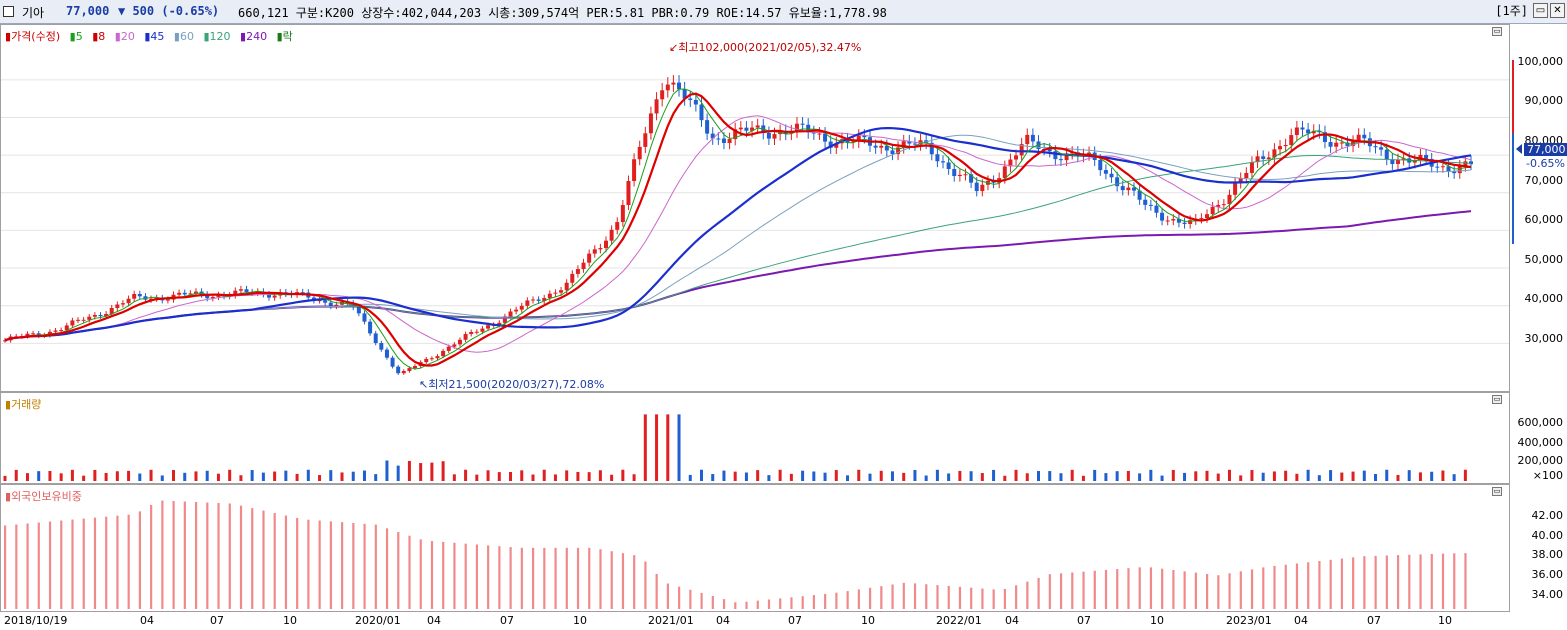 This screenshot has height=630, width=1567. Describe the element at coordinates (33, 36) in the screenshot. I see `legend-price: ▮가격(수정)` at that location.